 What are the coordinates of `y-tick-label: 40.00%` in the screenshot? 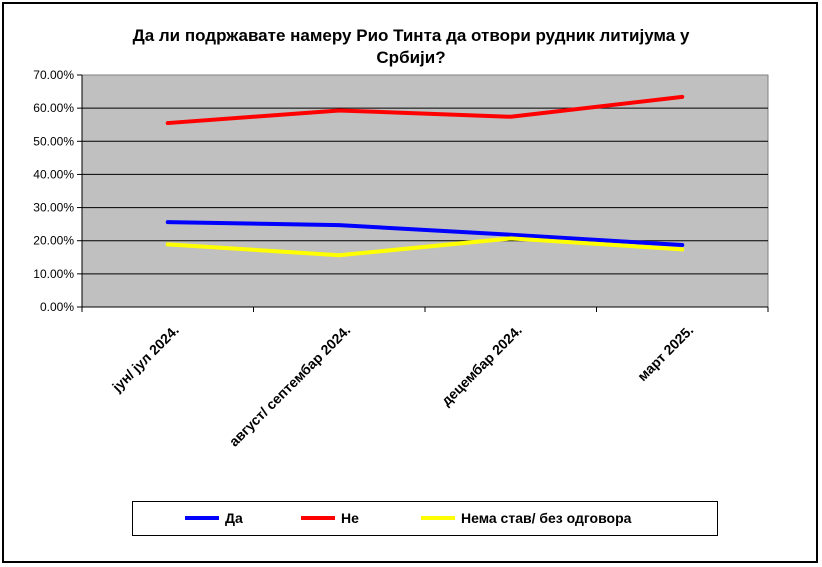 It's located at (53, 174).